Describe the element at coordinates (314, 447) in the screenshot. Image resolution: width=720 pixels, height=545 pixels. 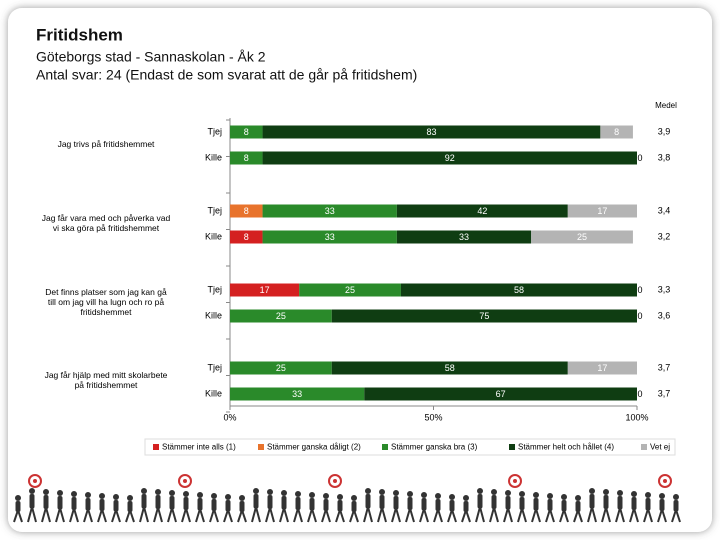
I see `legend-label: Stämmer ganska dåligt (2)` at that location.